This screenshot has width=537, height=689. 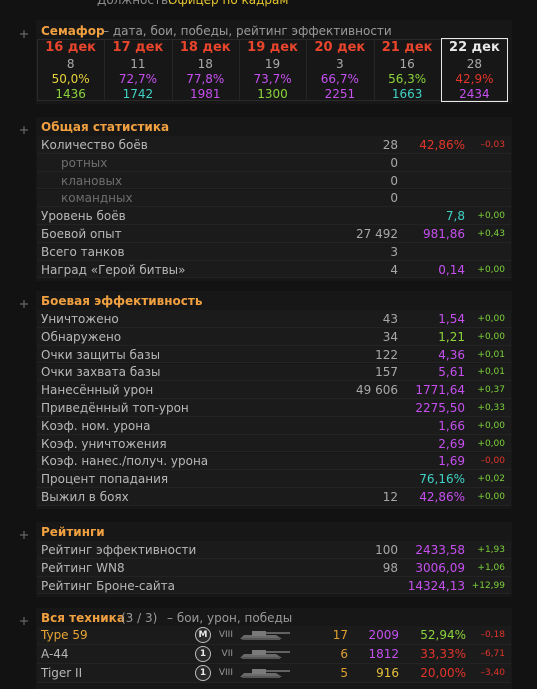 What do you see at coordinates (70, 94) in the screenshot?
I see `day-rating: 1436` at bounding box center [70, 94].